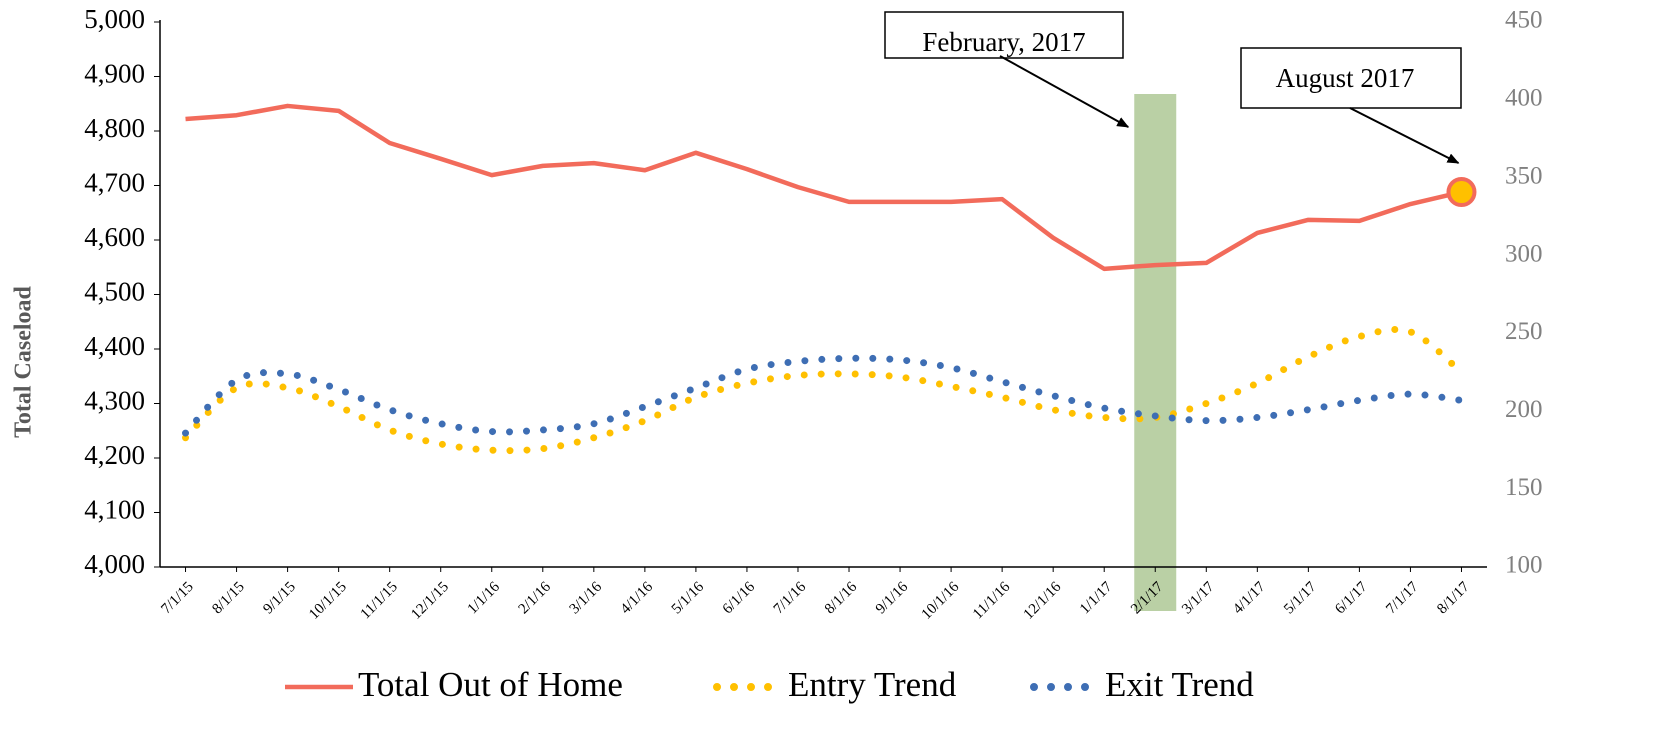 The image size is (1667, 752). I want to click on y2-tick-label: 450, so click(1524, 20).